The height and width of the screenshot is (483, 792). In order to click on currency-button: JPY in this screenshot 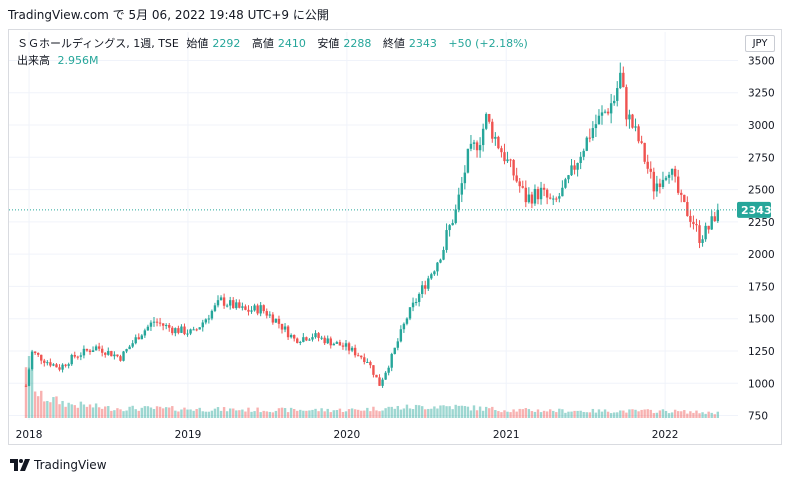, I will do `click(760, 43)`.